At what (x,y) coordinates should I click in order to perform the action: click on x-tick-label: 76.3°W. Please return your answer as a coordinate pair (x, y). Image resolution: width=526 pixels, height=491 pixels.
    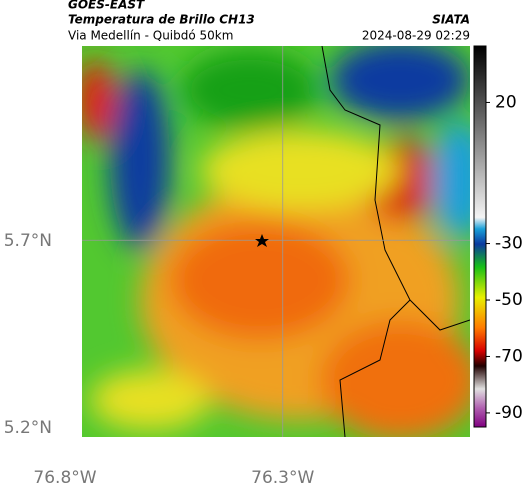
    Looking at the image, I should click on (282, 478).